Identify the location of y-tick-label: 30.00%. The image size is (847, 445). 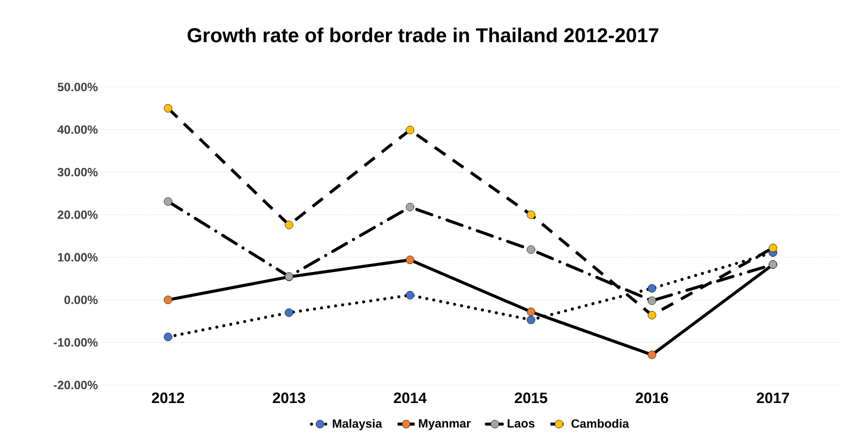
(78, 172).